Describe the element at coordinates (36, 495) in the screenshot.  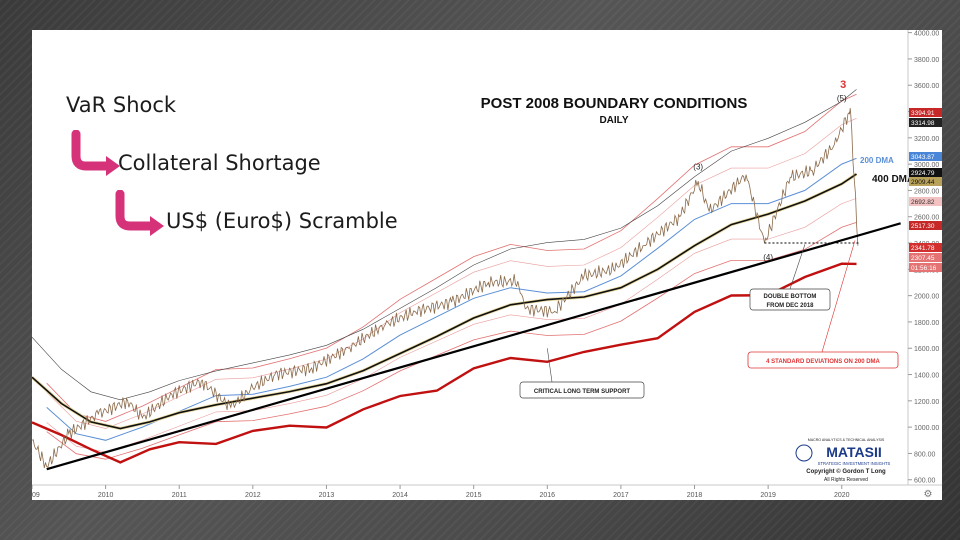
I see `x-tick-label: 2009` at that location.